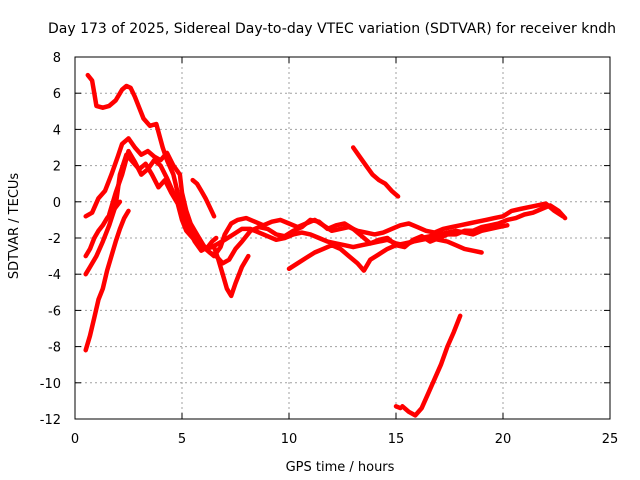  I want to click on y-tick-label: 8, so click(57, 58).